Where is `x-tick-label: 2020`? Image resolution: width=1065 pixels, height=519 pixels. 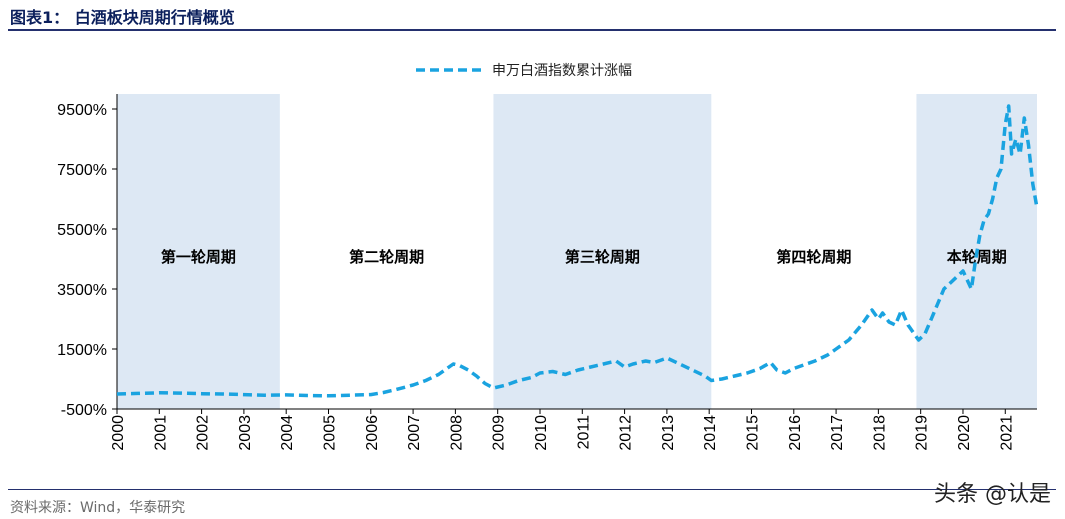 x-tick-label: 2020 is located at coordinates (964, 433).